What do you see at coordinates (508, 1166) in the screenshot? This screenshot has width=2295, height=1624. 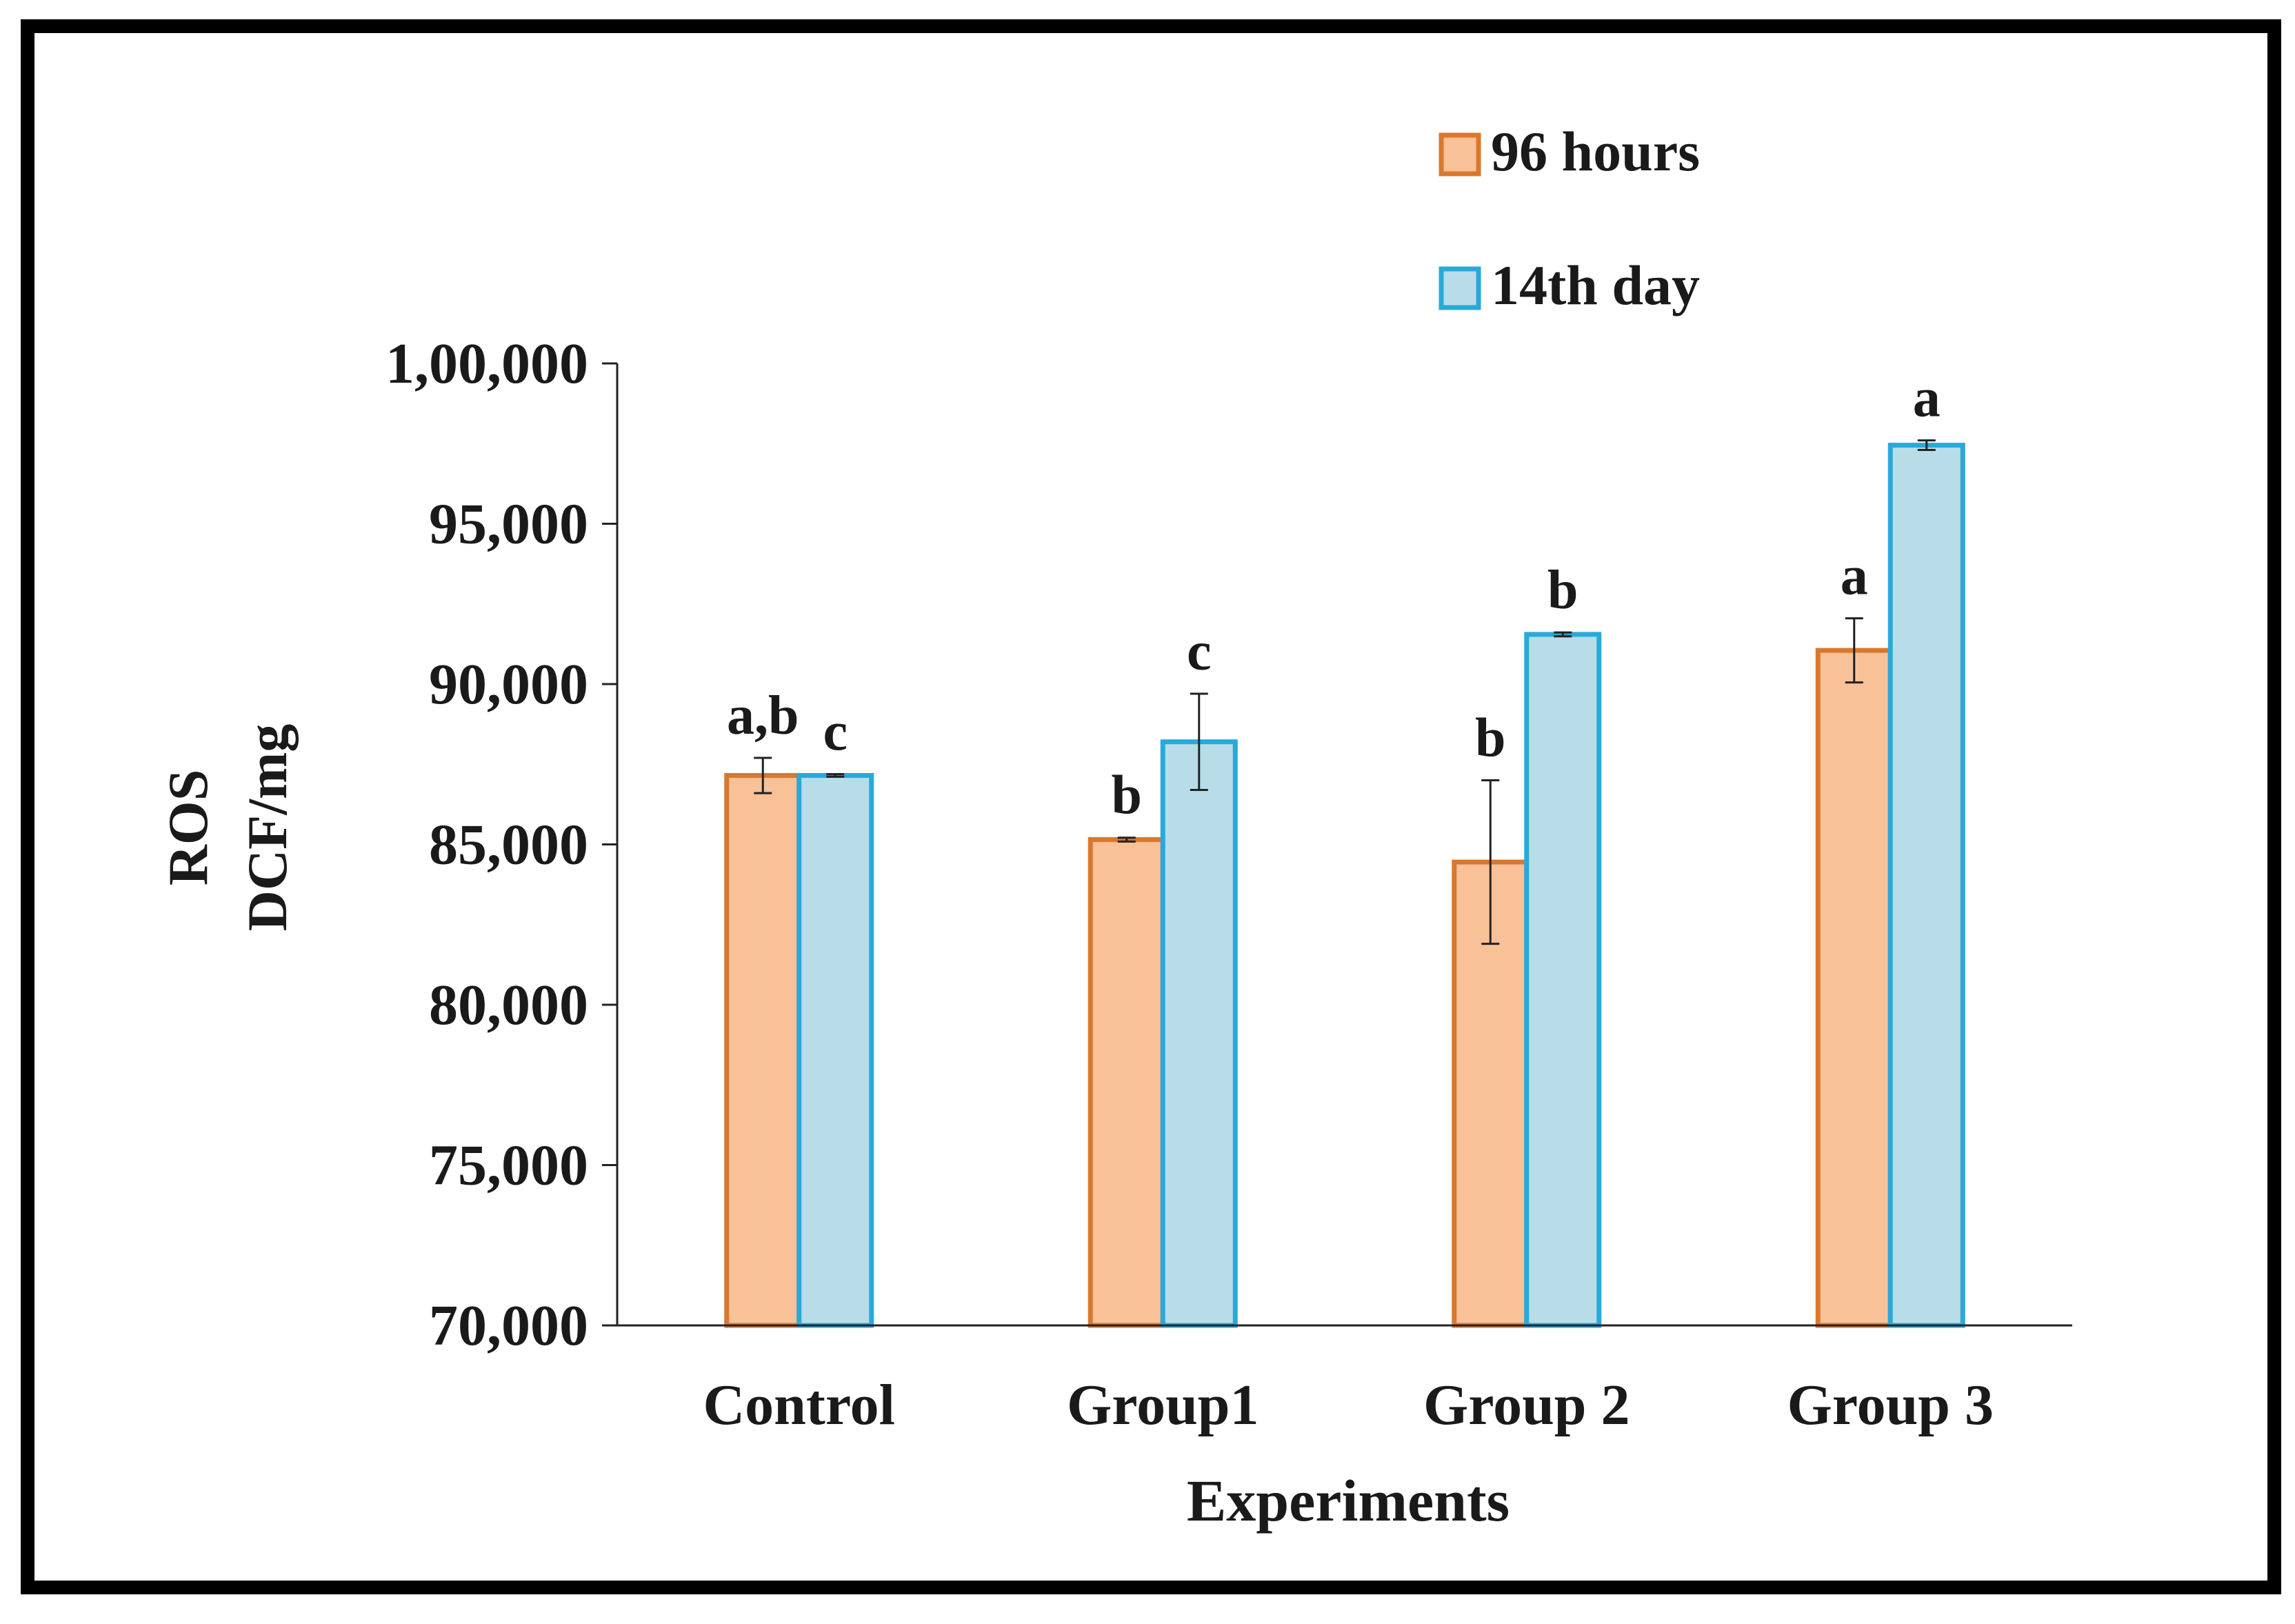 I see `y-tick-label: 75,000` at bounding box center [508, 1166].